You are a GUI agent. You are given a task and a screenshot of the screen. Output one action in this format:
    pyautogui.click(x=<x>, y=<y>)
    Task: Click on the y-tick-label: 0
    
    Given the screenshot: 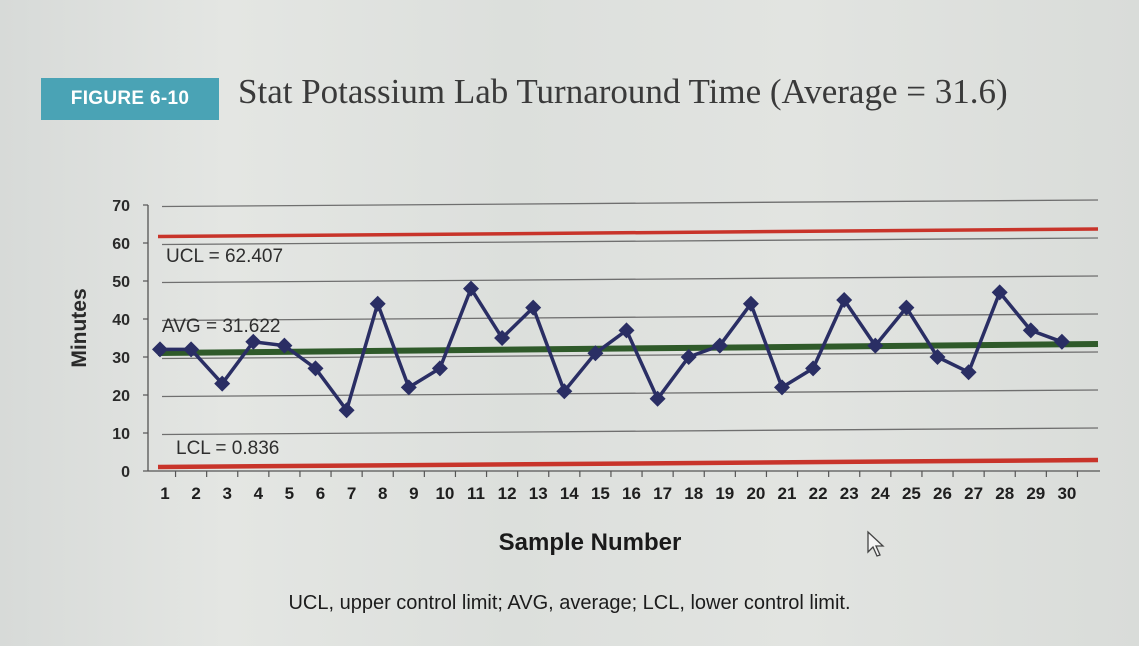 What is the action you would take?
    pyautogui.click(x=125, y=472)
    